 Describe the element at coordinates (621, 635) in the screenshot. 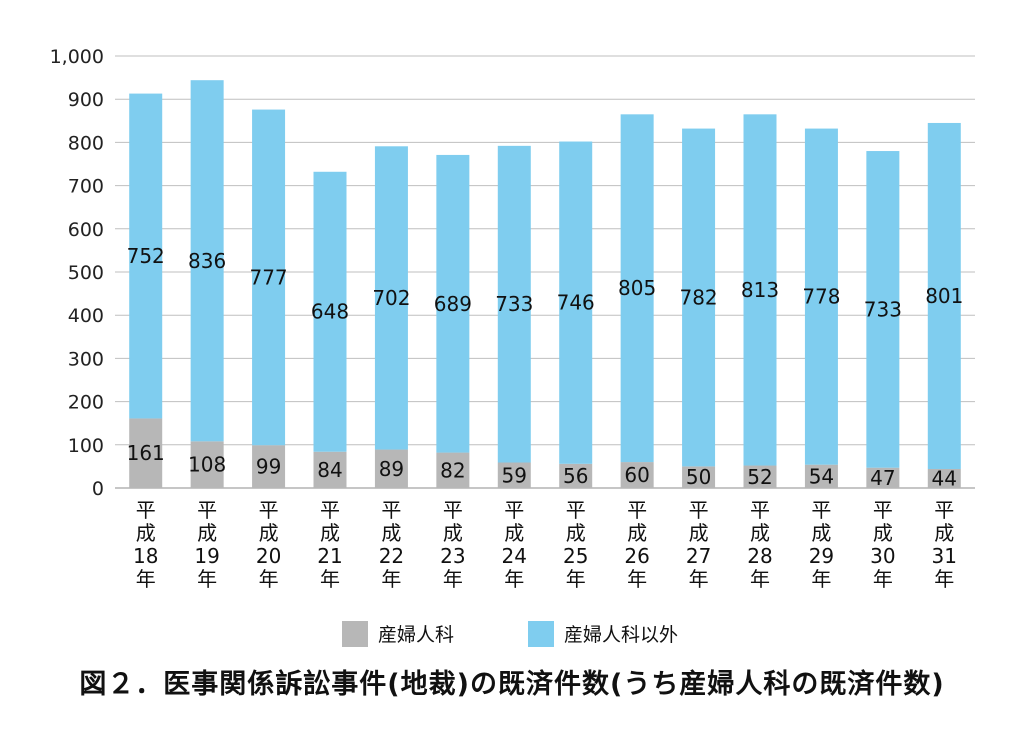

I see `legend-label-other: 産婦人科以外` at that location.